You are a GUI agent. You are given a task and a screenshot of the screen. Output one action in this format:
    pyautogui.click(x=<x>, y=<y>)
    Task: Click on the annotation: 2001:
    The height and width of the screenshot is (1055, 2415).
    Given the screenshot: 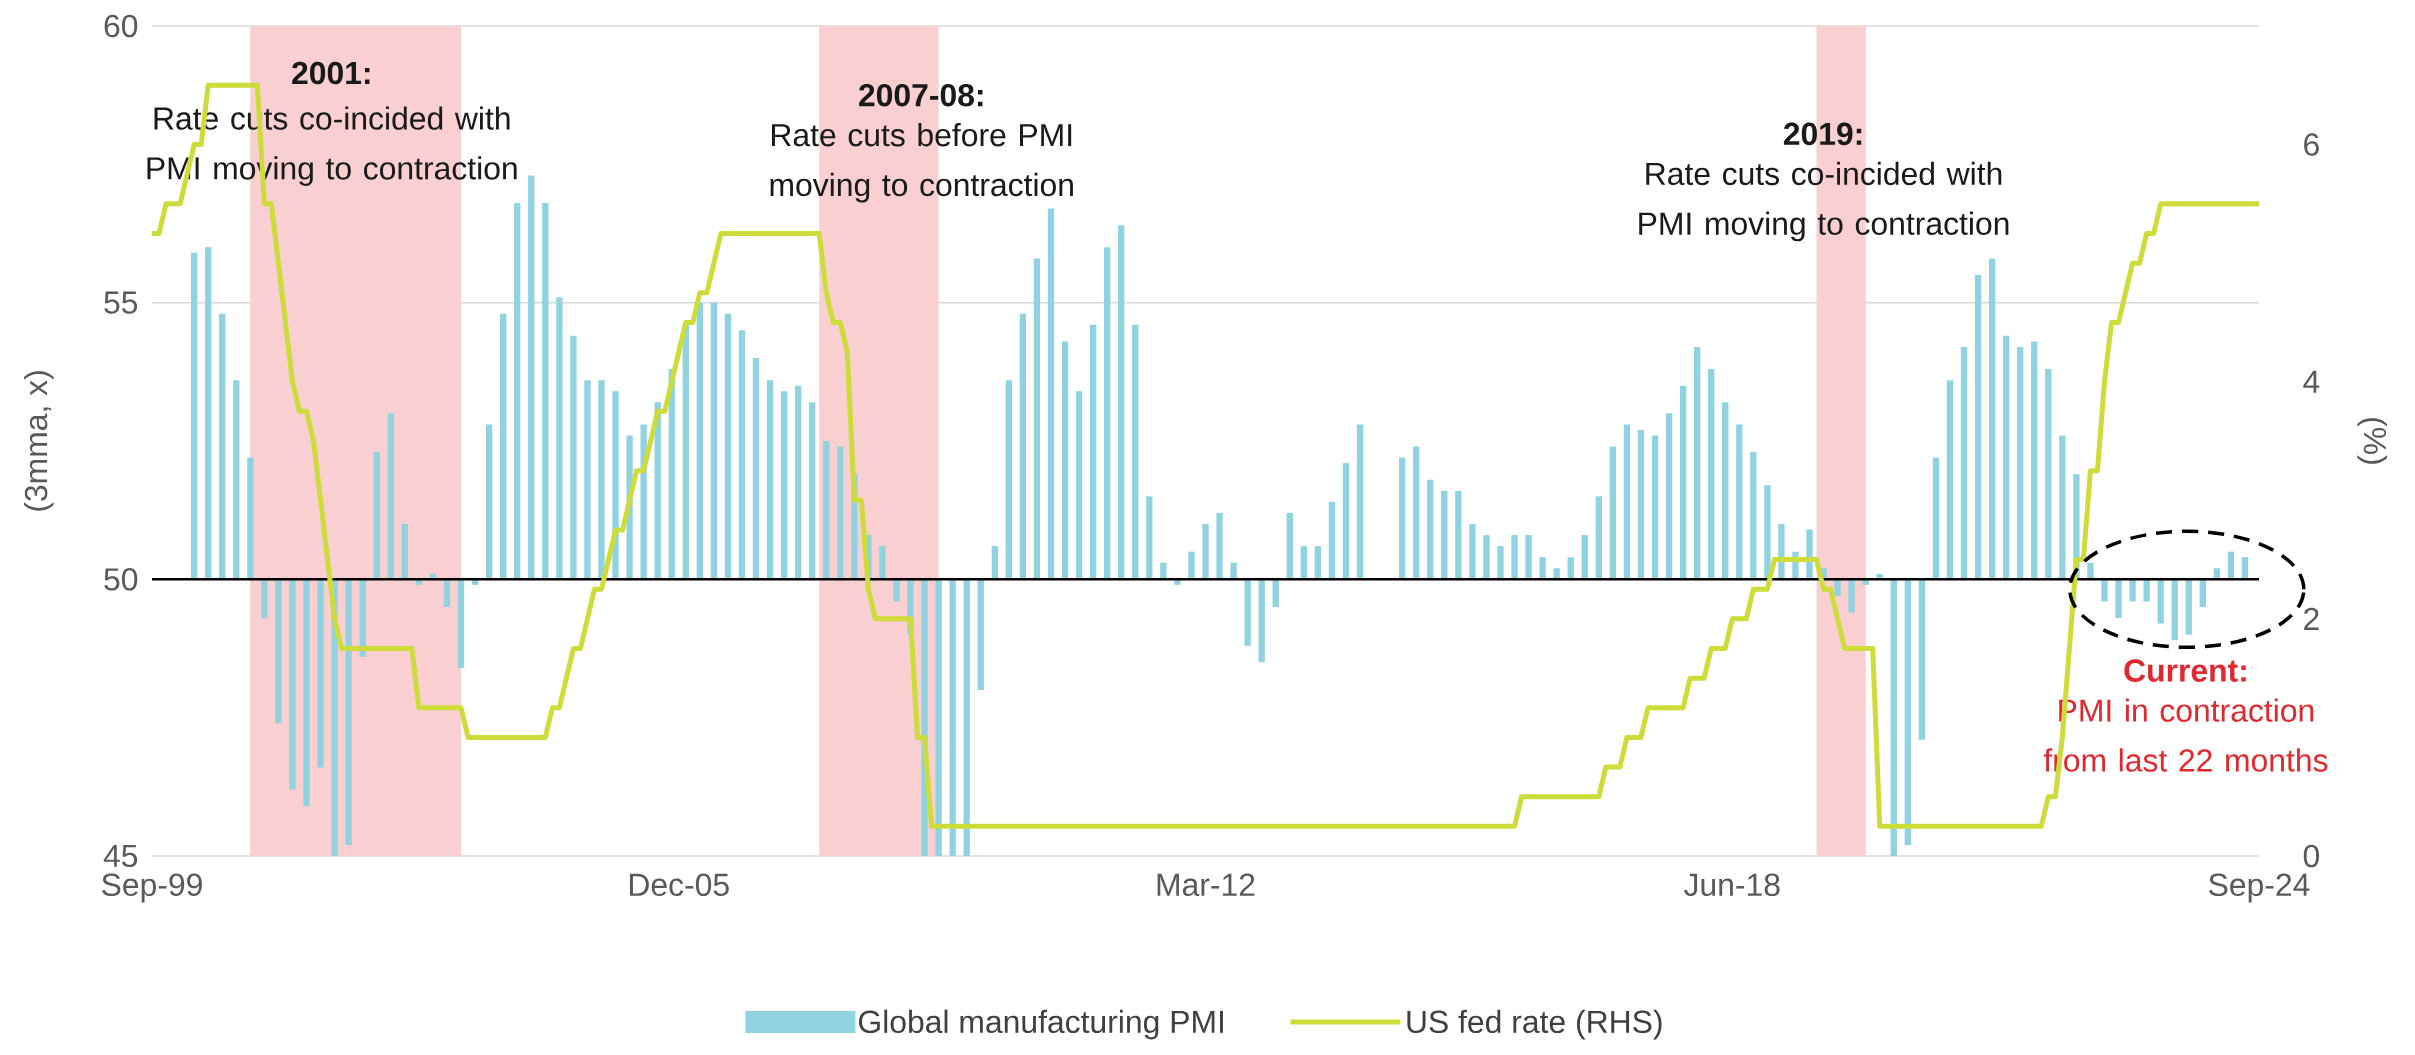 What is the action you would take?
    pyautogui.click(x=331, y=73)
    